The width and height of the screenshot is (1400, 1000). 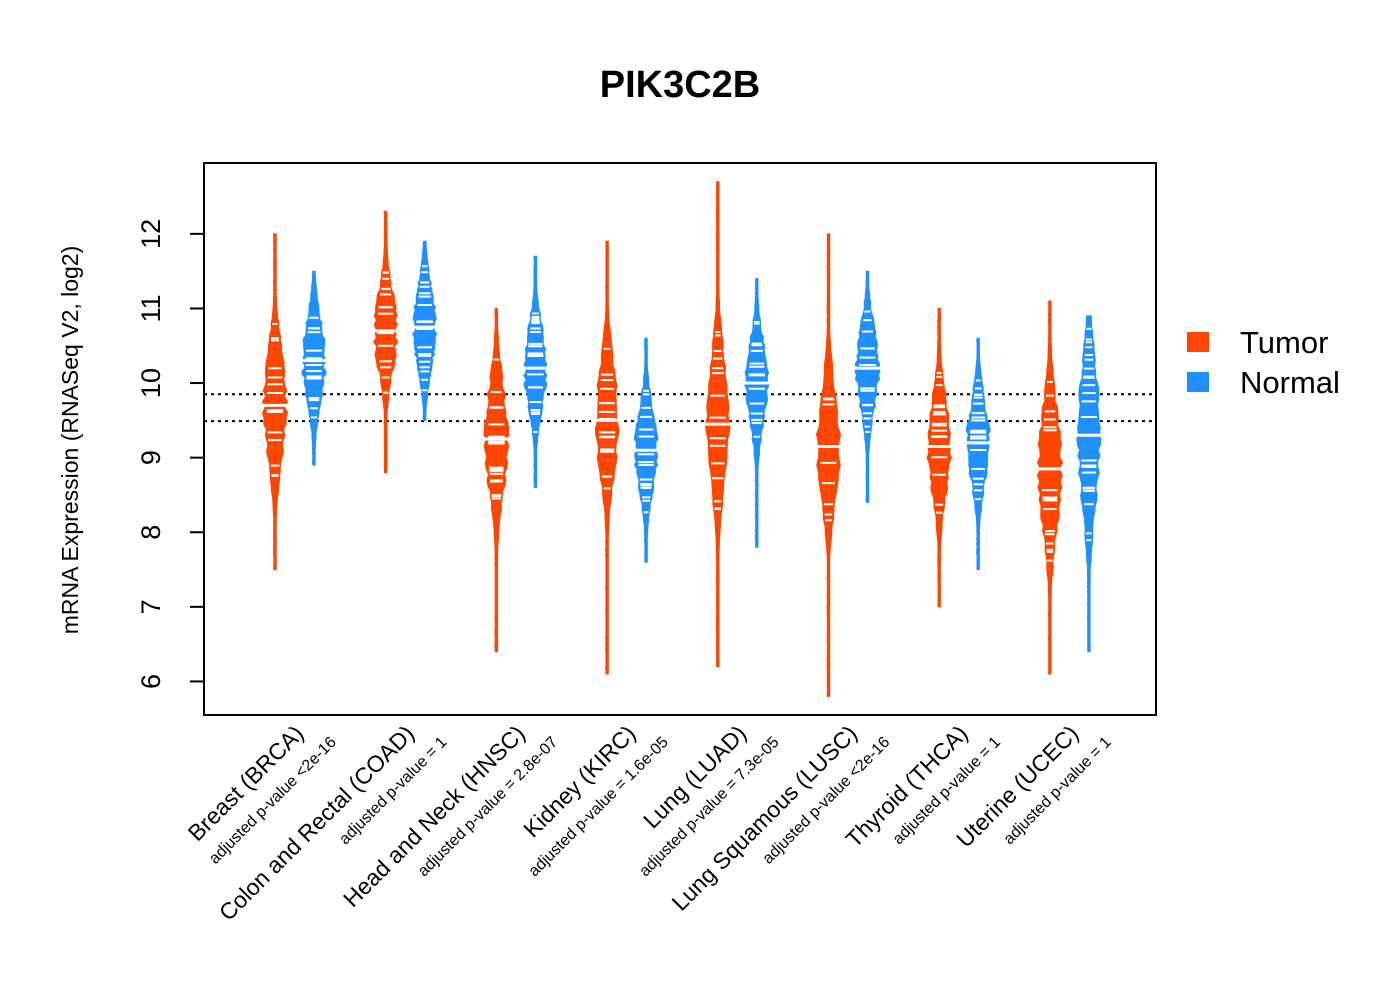 I want to click on y-tick-label-9: 9, so click(x=151, y=457).